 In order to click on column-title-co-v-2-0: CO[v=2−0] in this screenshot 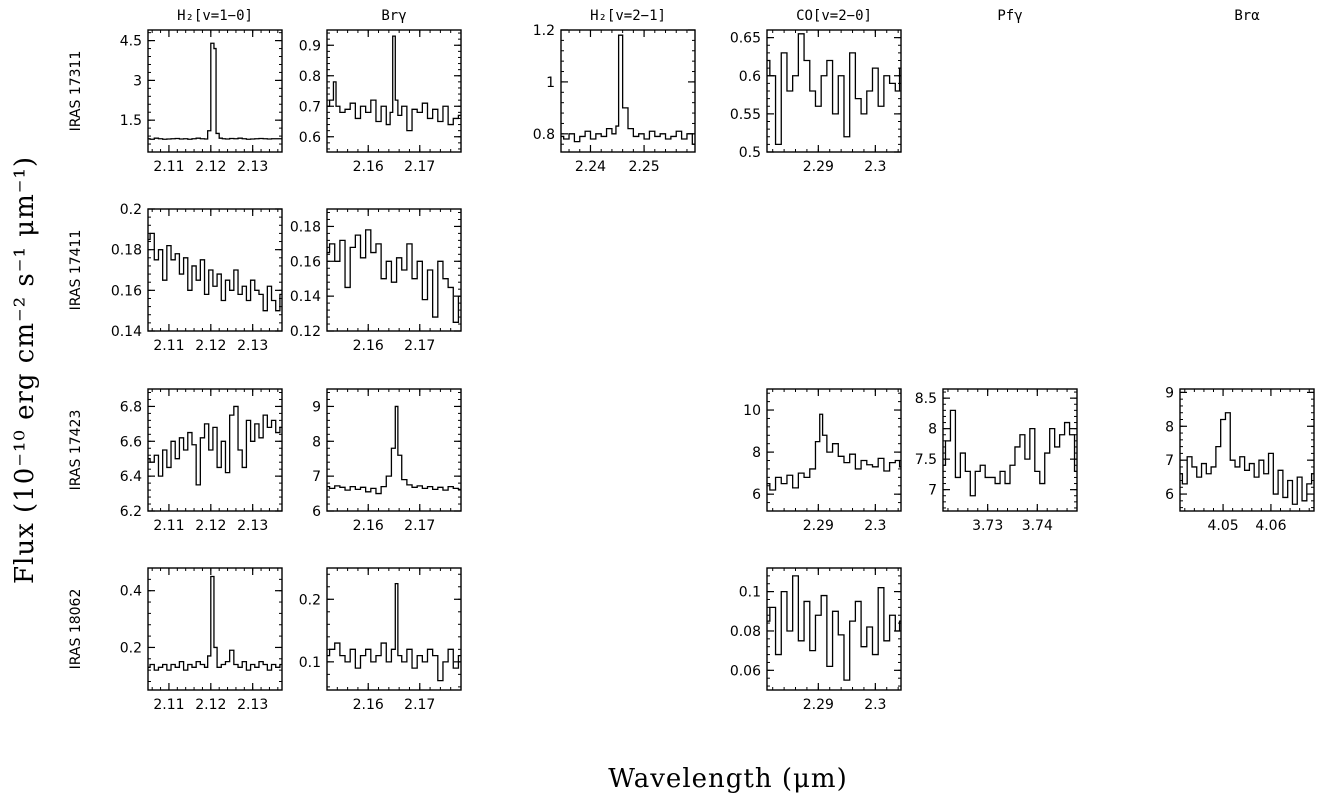, I will do `click(834, 16)`.